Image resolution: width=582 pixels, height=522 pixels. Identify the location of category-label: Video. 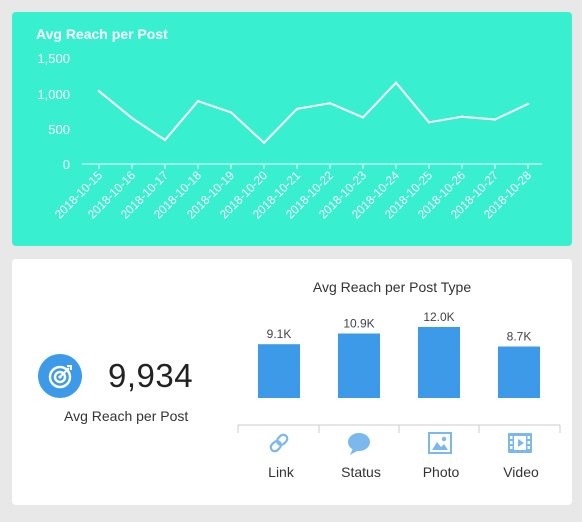
(521, 472).